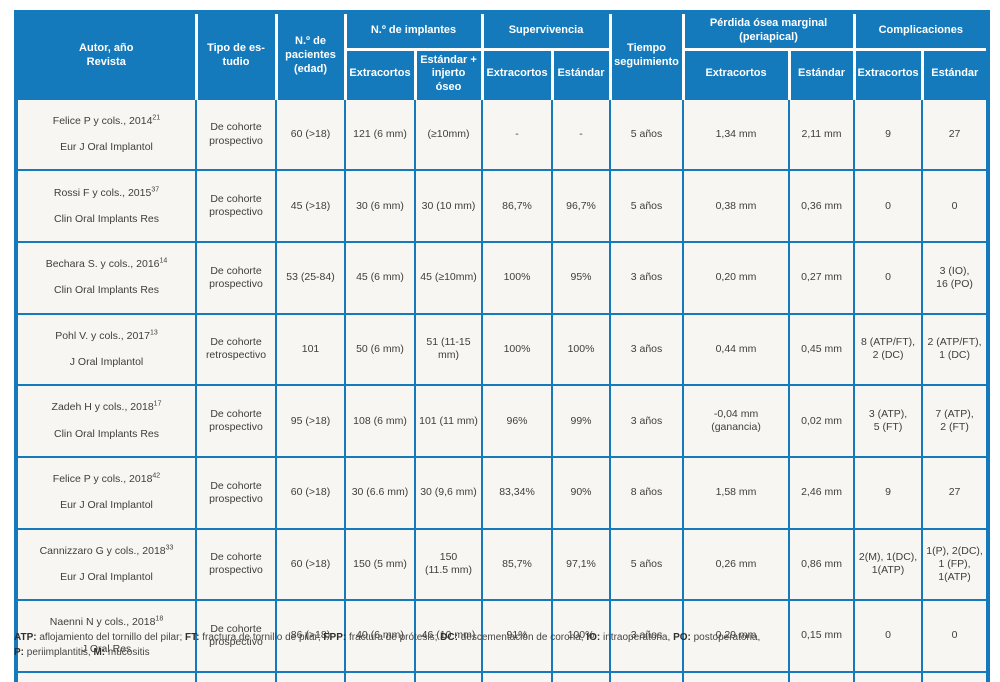  I want to click on footnote-abbr: ATP:, so click(25, 637).